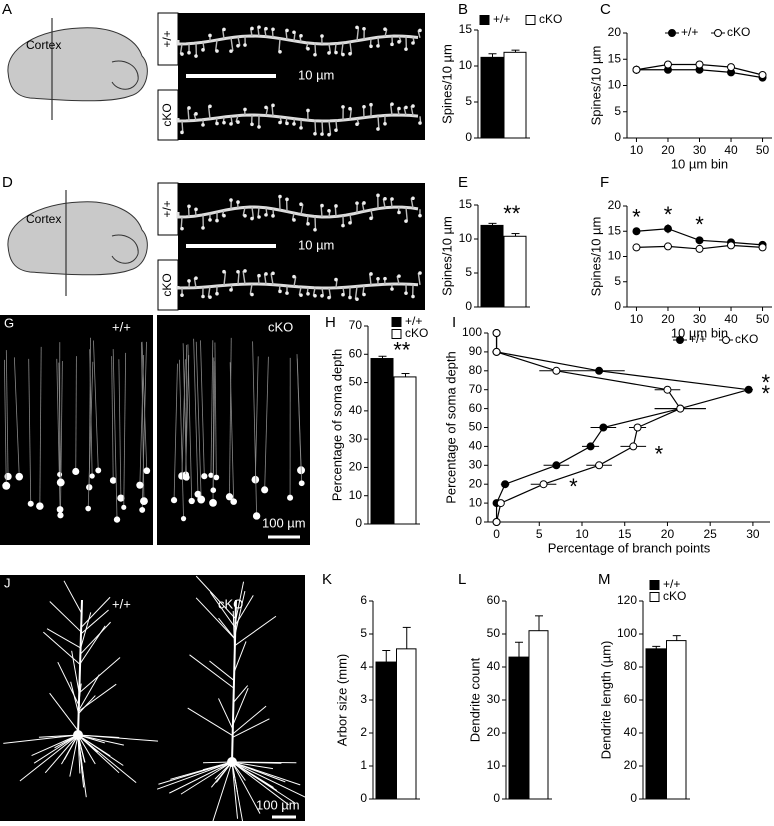 The image size is (774, 826). I want to click on panel-letter: G, so click(9, 322).